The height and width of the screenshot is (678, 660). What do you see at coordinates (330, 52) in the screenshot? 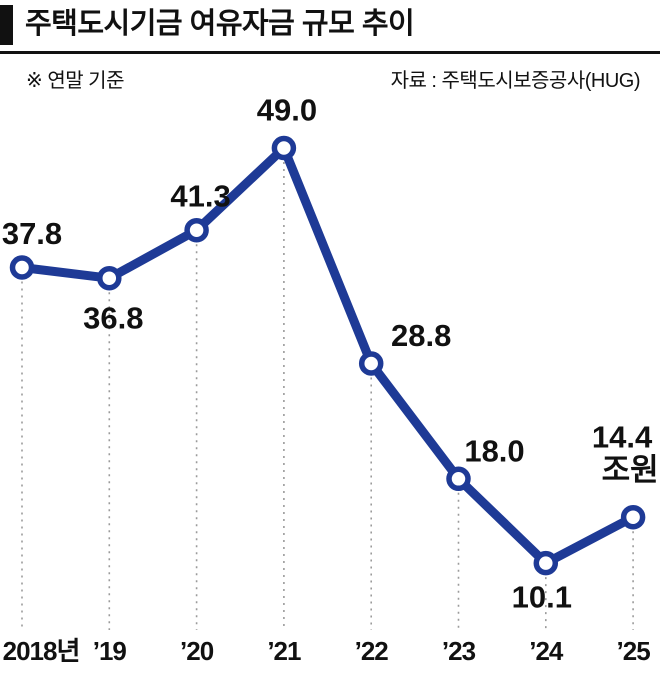
I see `title-divider` at bounding box center [330, 52].